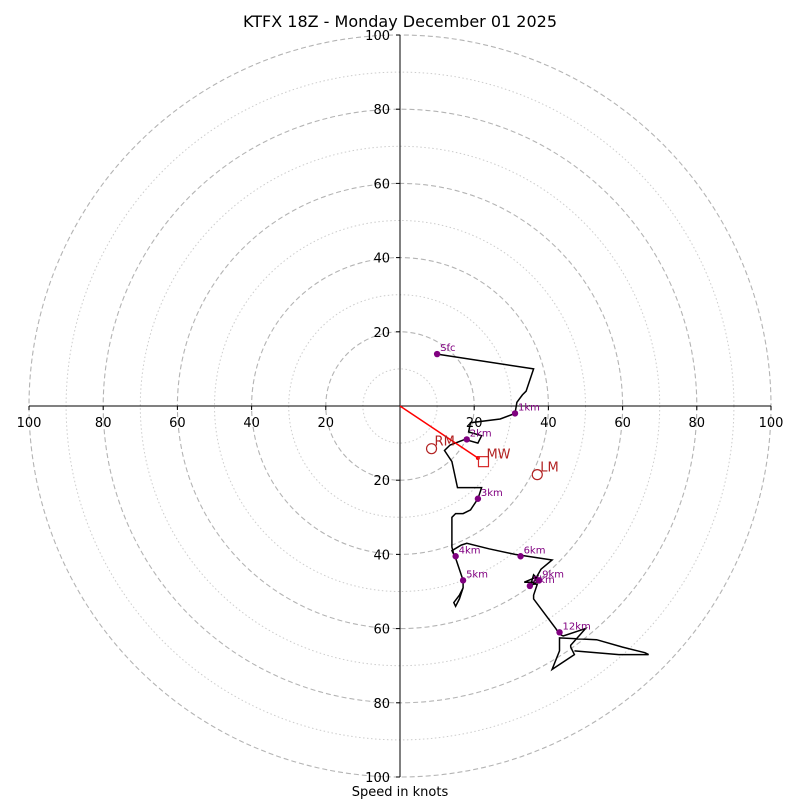 The width and height of the screenshot is (800, 800). I want to click on lm-label: LM, so click(549, 468).